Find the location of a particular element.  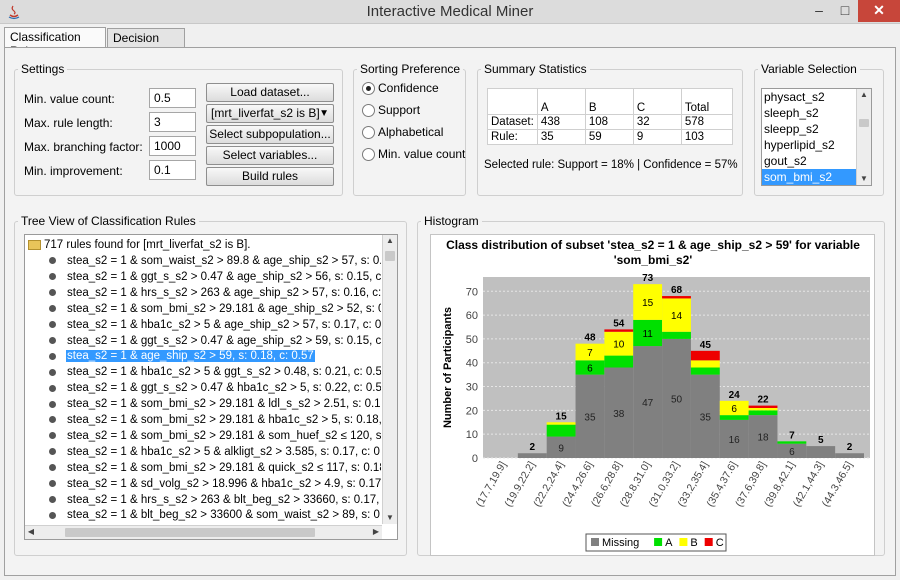

y-tick-label: 60 is located at coordinates (472, 316).